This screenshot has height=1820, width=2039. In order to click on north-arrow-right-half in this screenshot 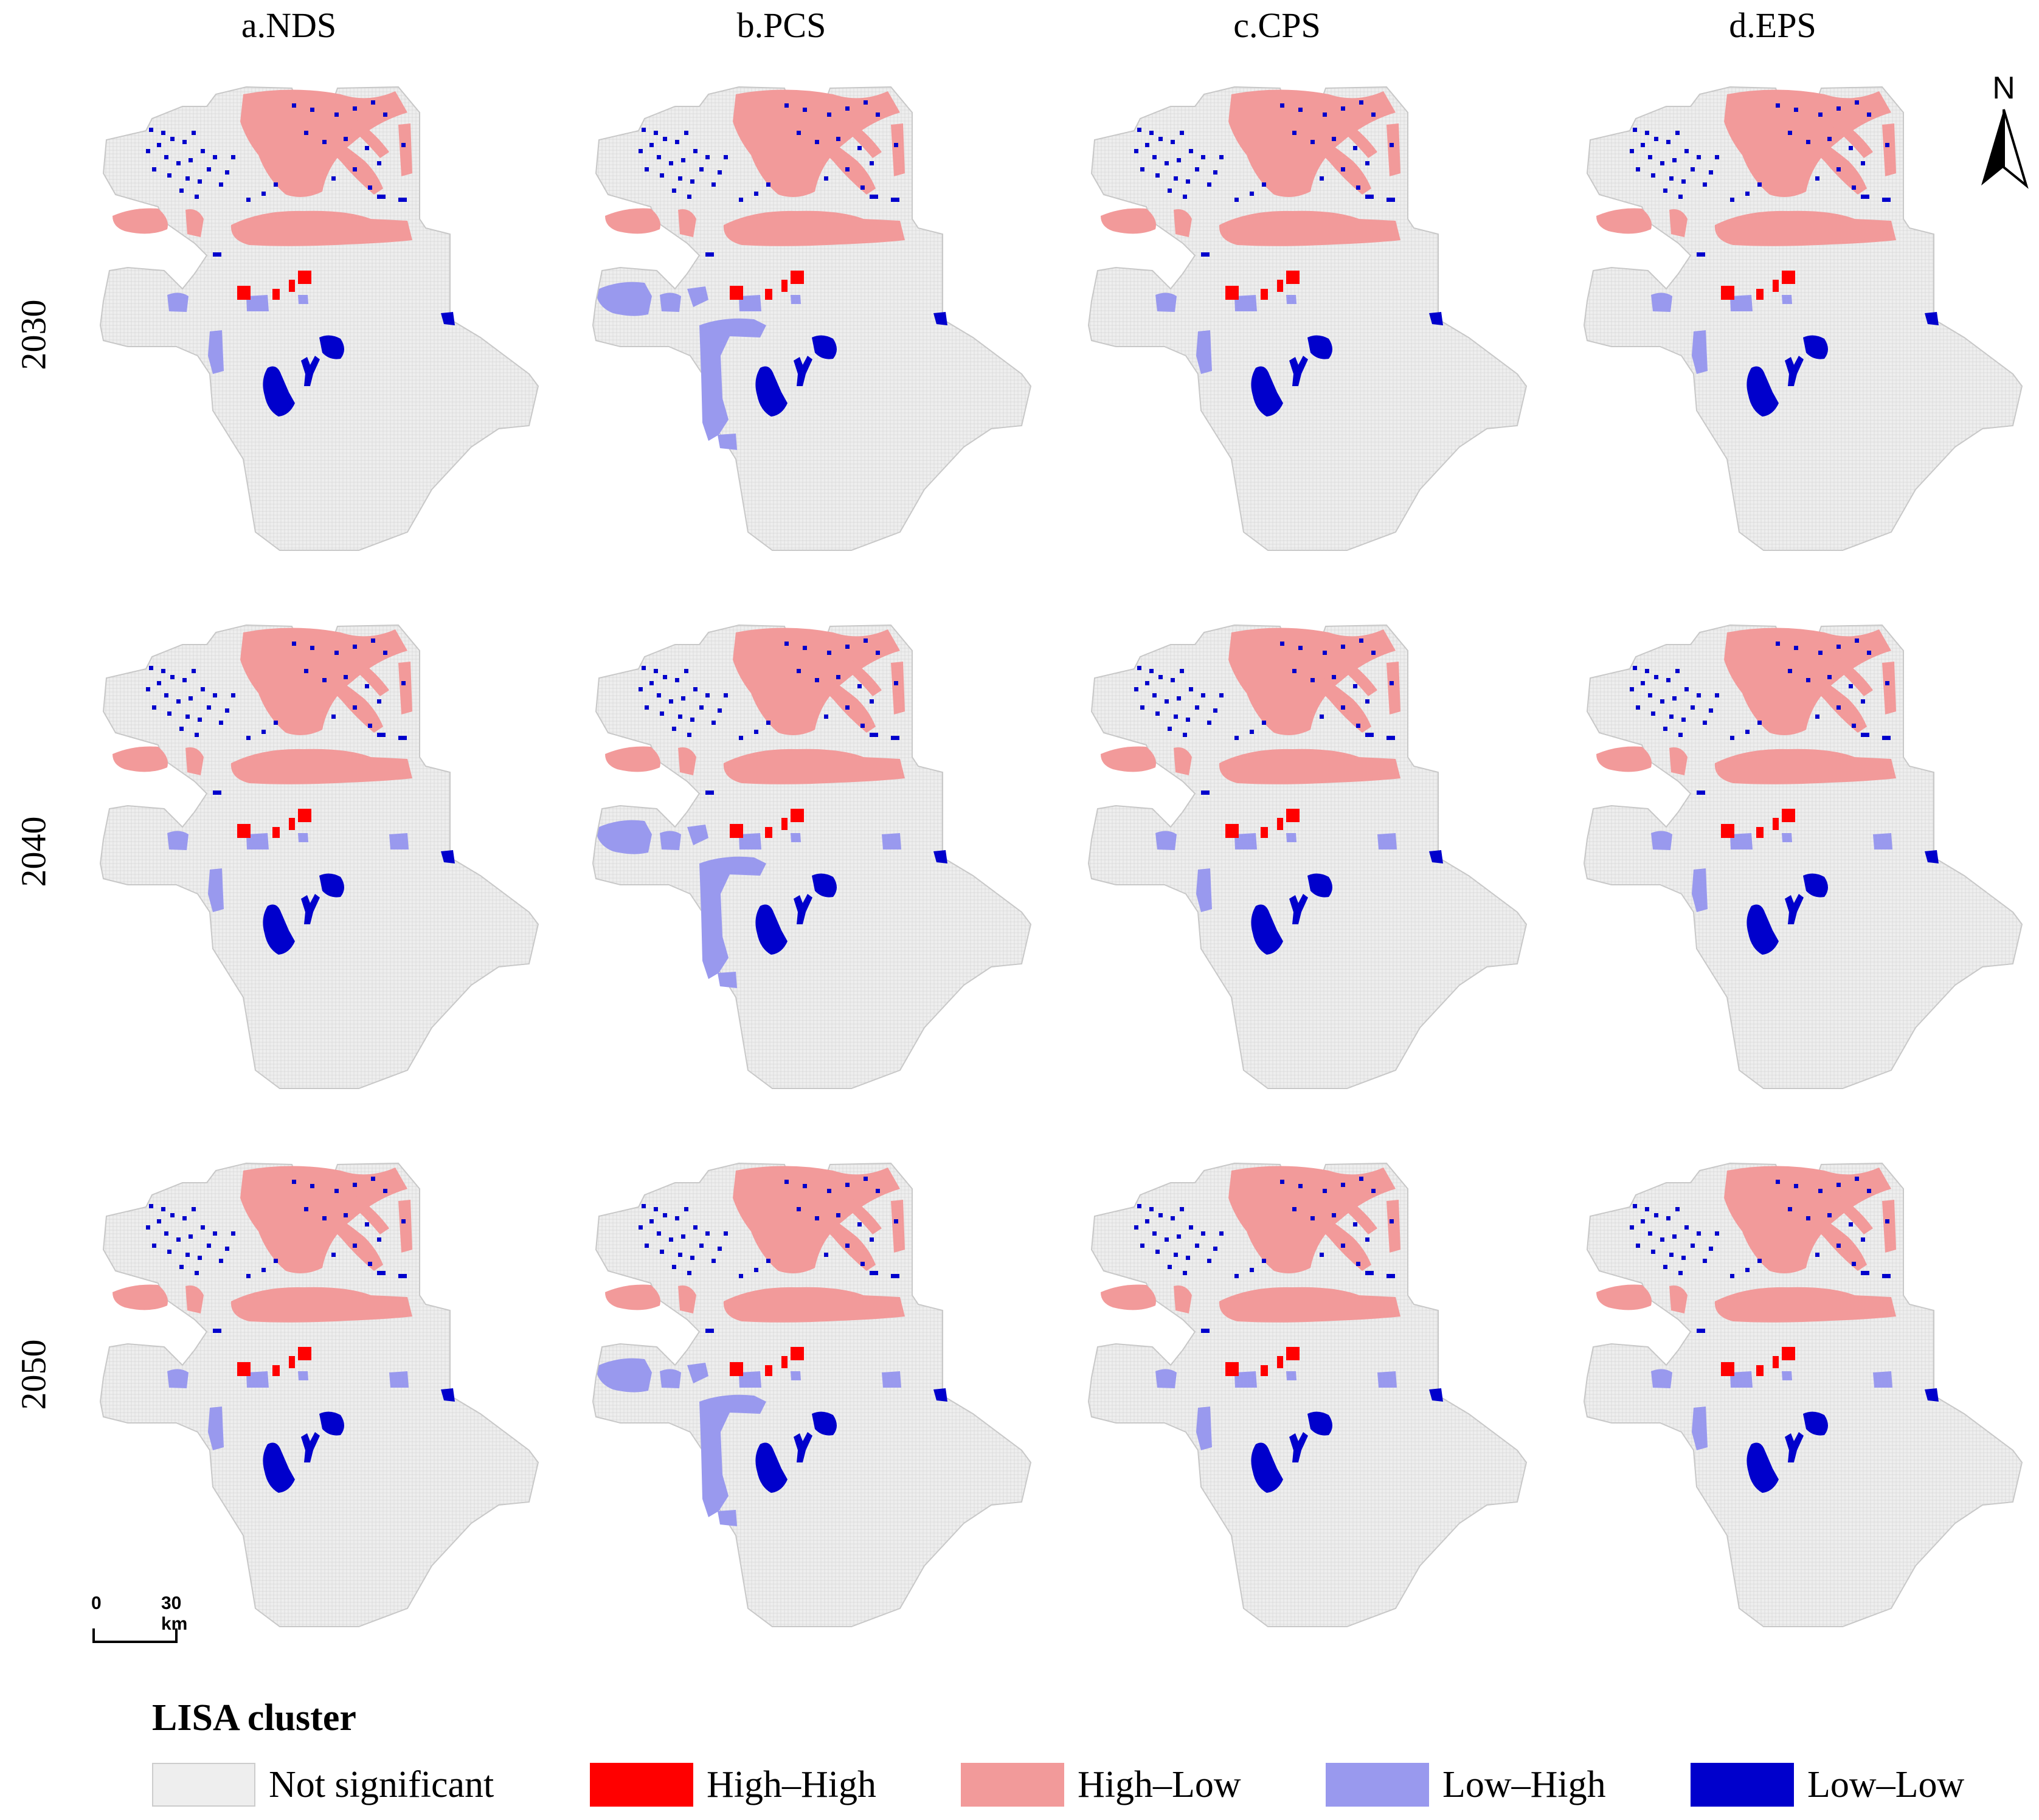, I will do `click(2016, 149)`.